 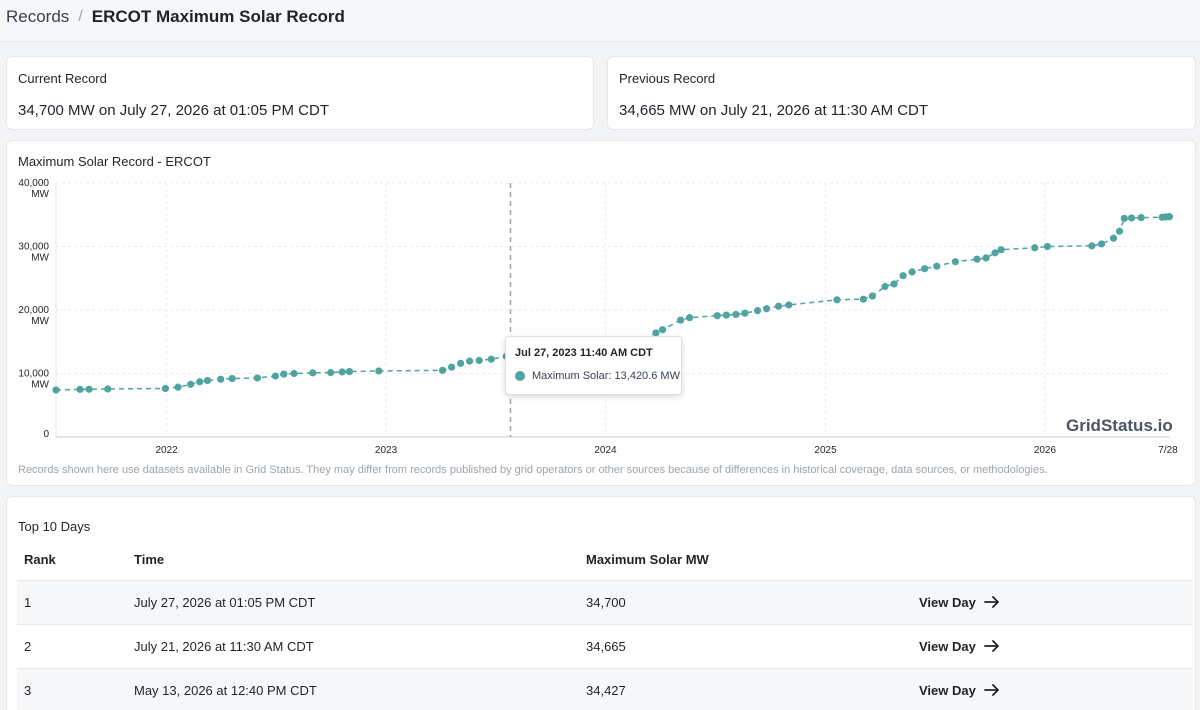 I want to click on row-value: 34,427, so click(x=745, y=689).